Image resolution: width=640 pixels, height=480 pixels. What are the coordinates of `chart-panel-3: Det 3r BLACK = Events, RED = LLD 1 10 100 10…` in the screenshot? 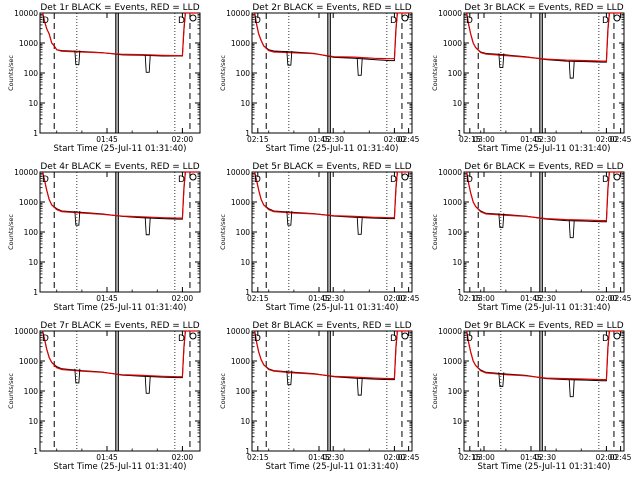 It's located at (528, 78).